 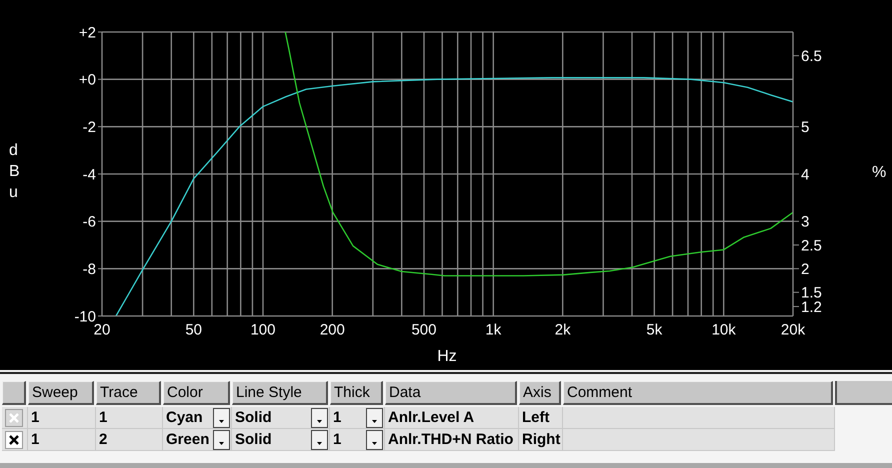 I want to click on x-tick-label: 500, so click(x=424, y=330).